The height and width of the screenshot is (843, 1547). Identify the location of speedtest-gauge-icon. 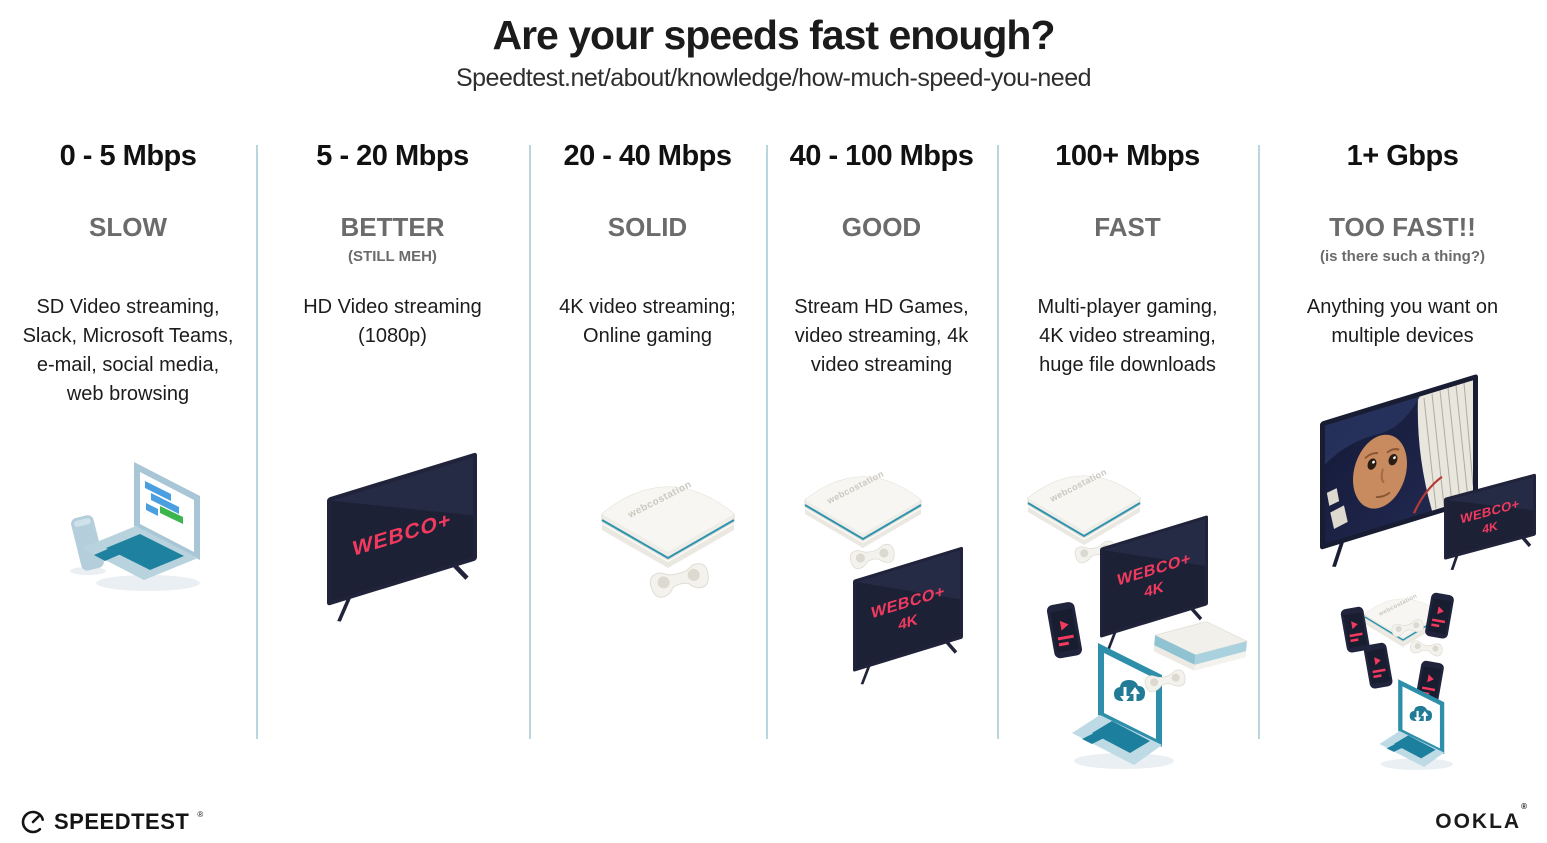
(33, 822).